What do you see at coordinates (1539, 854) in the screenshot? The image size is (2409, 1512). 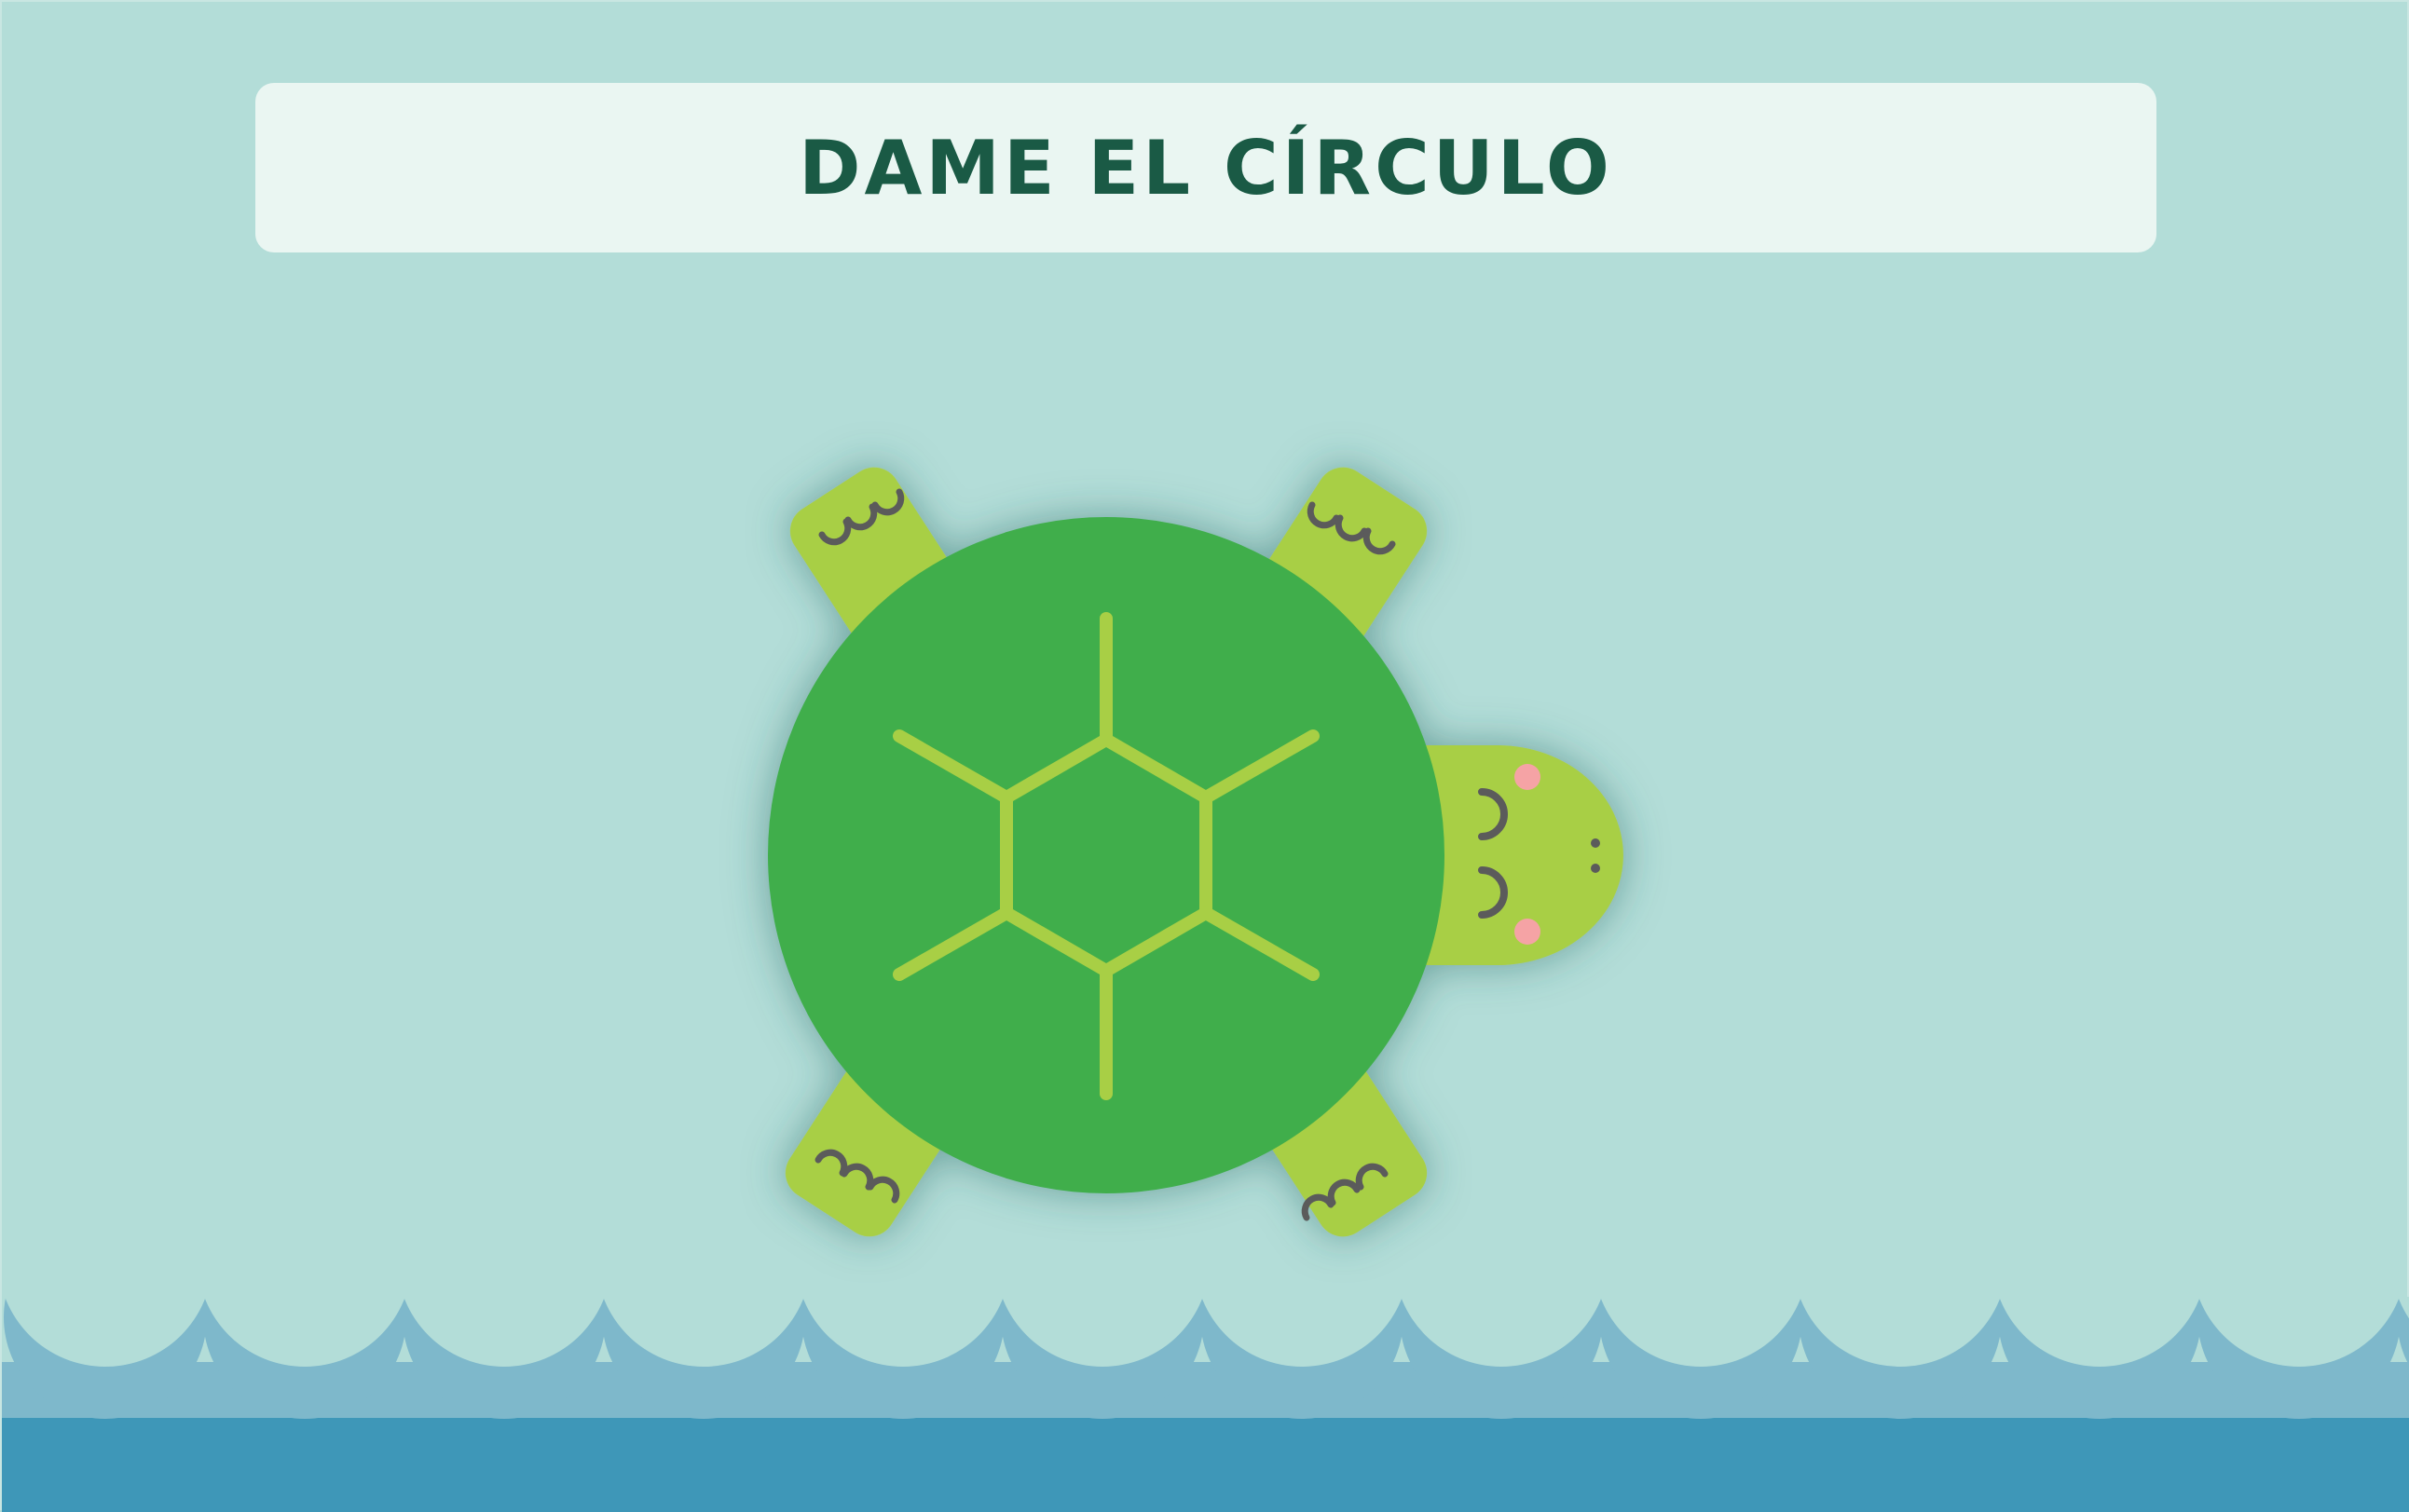 I see `turtle-face` at bounding box center [1539, 854].